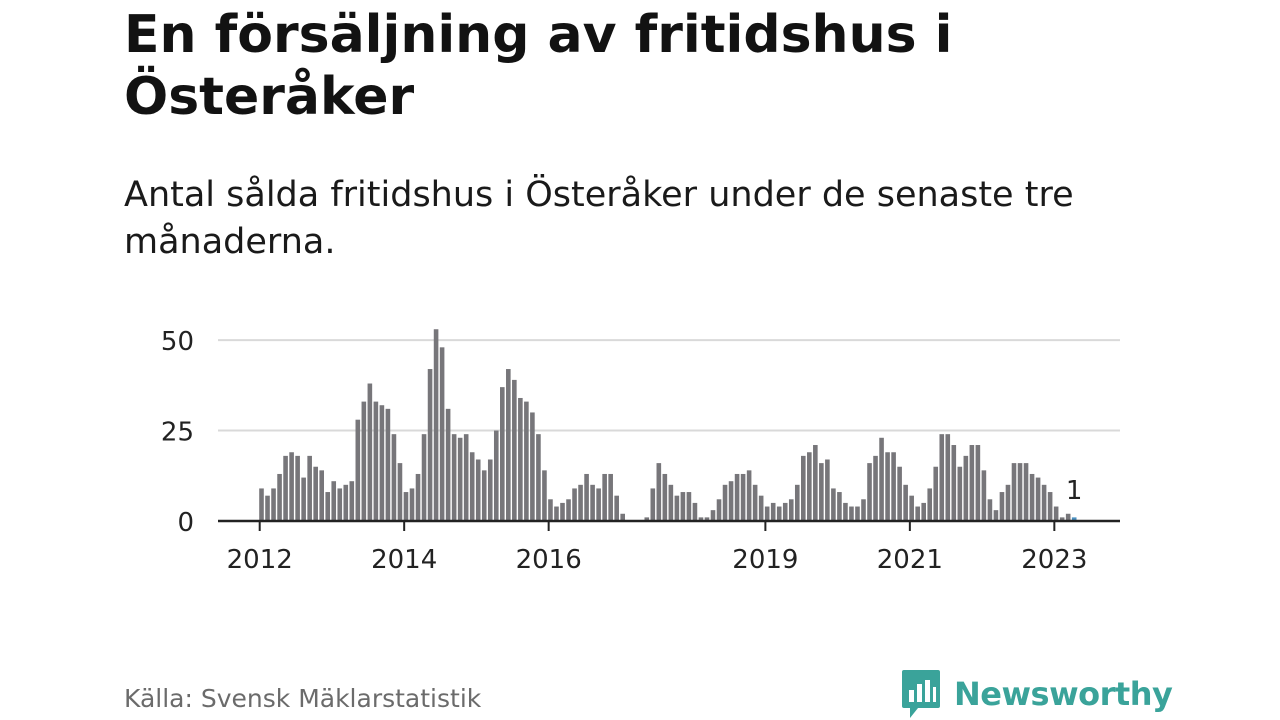 This screenshot has width=1280, height=720. What do you see at coordinates (1063, 694) in the screenshot?
I see `brand-name: Newsworthy` at bounding box center [1063, 694].